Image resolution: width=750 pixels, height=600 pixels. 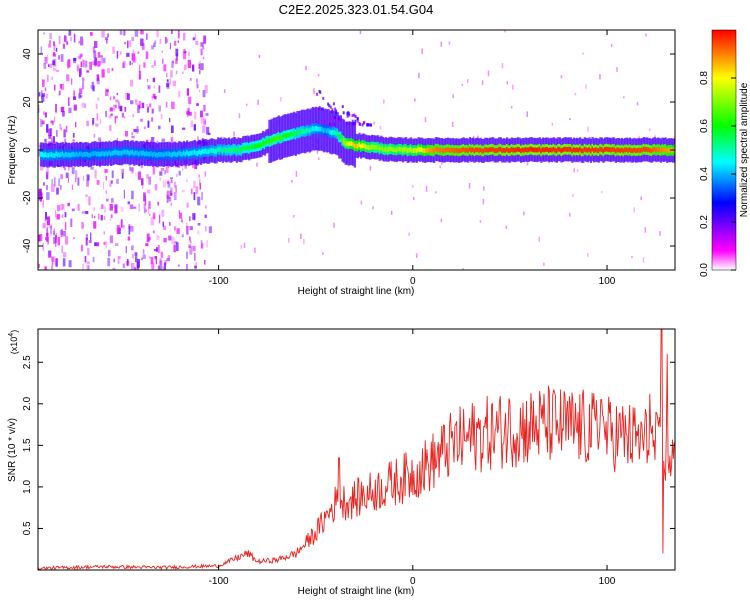 I want to click on snr-ytick-label: 2.5, so click(x=27, y=362).